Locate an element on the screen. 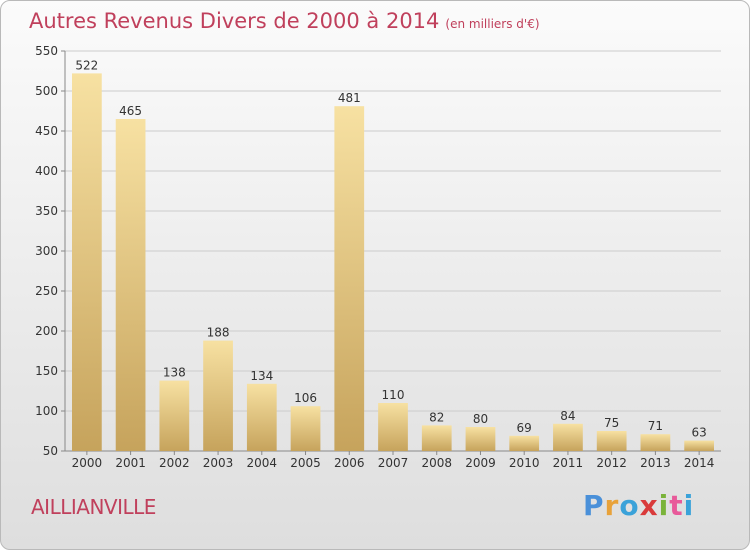 Image resolution: width=750 pixels, height=550 pixels. data-label: 465 is located at coordinates (130, 111).